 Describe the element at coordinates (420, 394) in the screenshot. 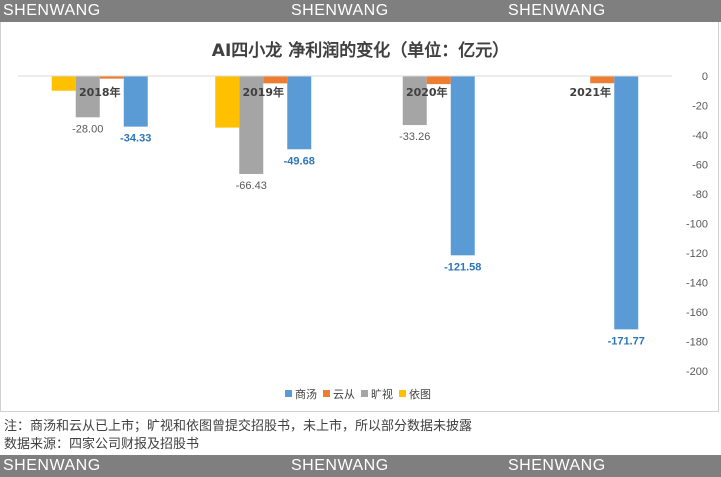

I see `legend-label: 依图` at that location.